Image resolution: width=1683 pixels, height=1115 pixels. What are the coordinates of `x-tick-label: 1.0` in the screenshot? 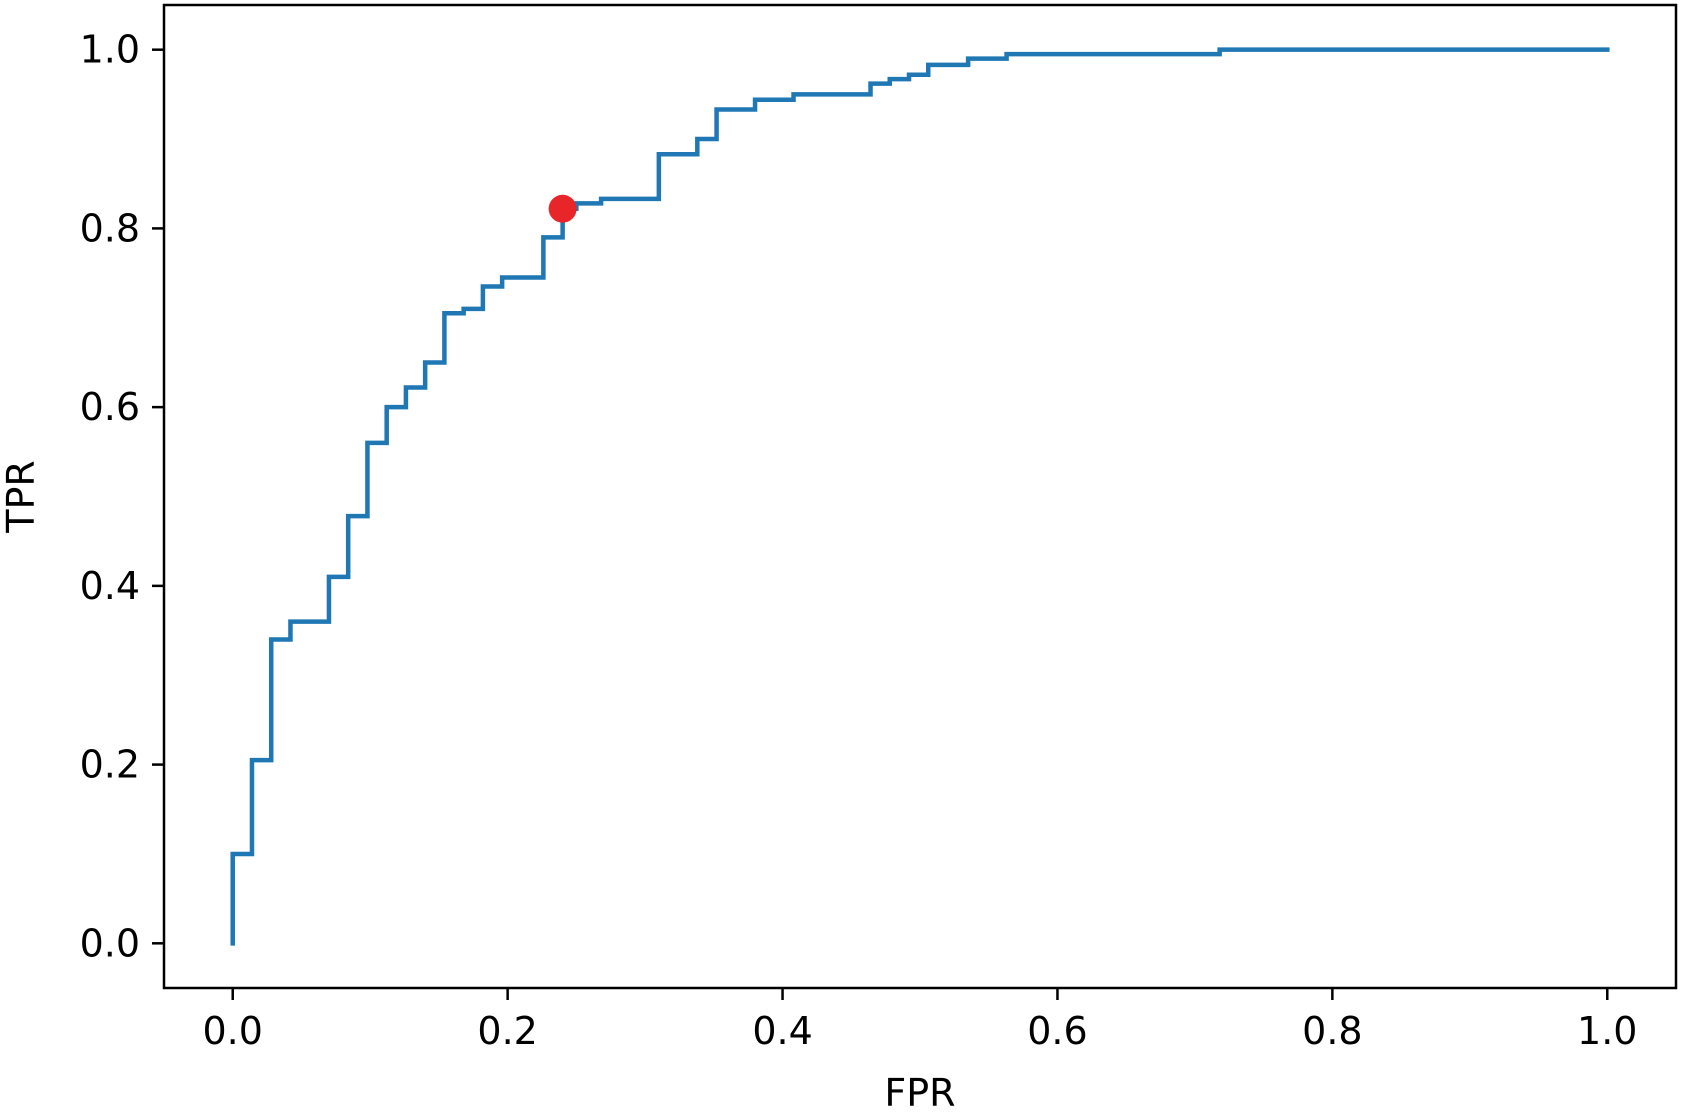 It's located at (1607, 1031).